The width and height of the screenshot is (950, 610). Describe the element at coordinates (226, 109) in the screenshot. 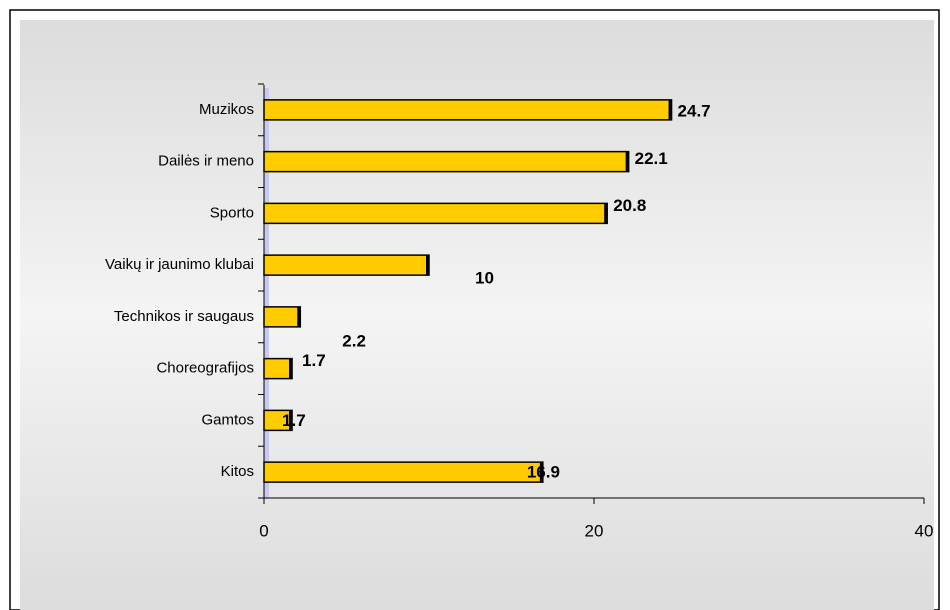

I see `y-tick-label: Muzikos` at that location.